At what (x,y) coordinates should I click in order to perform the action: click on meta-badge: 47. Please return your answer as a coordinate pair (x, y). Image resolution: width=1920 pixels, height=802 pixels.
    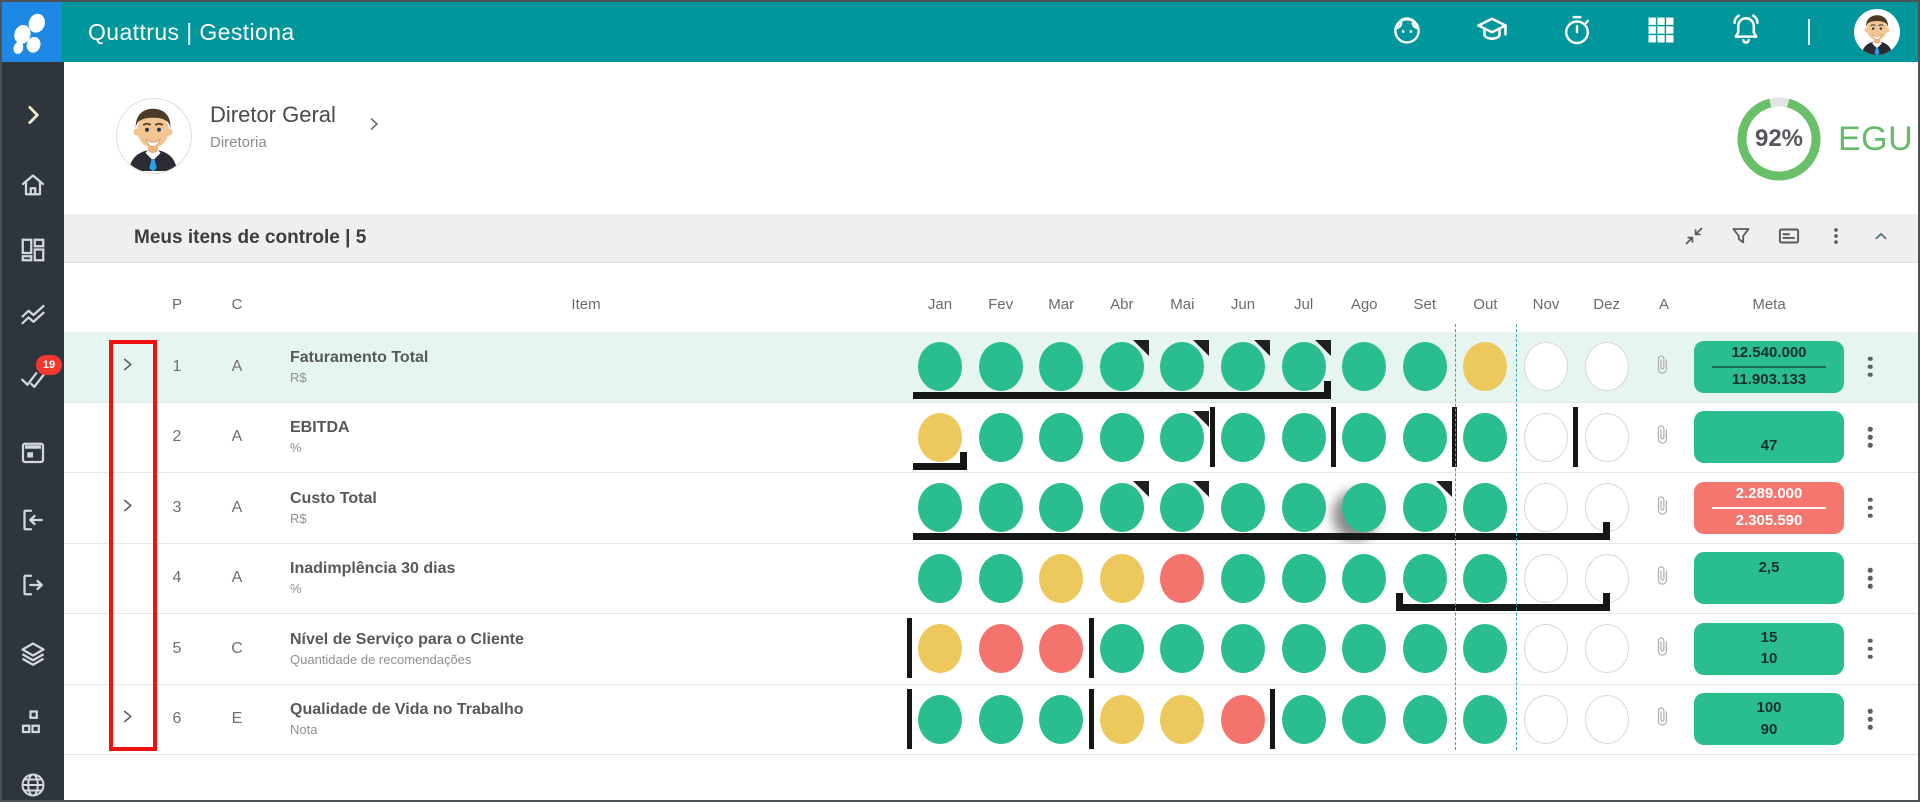
    Looking at the image, I should click on (1769, 437).